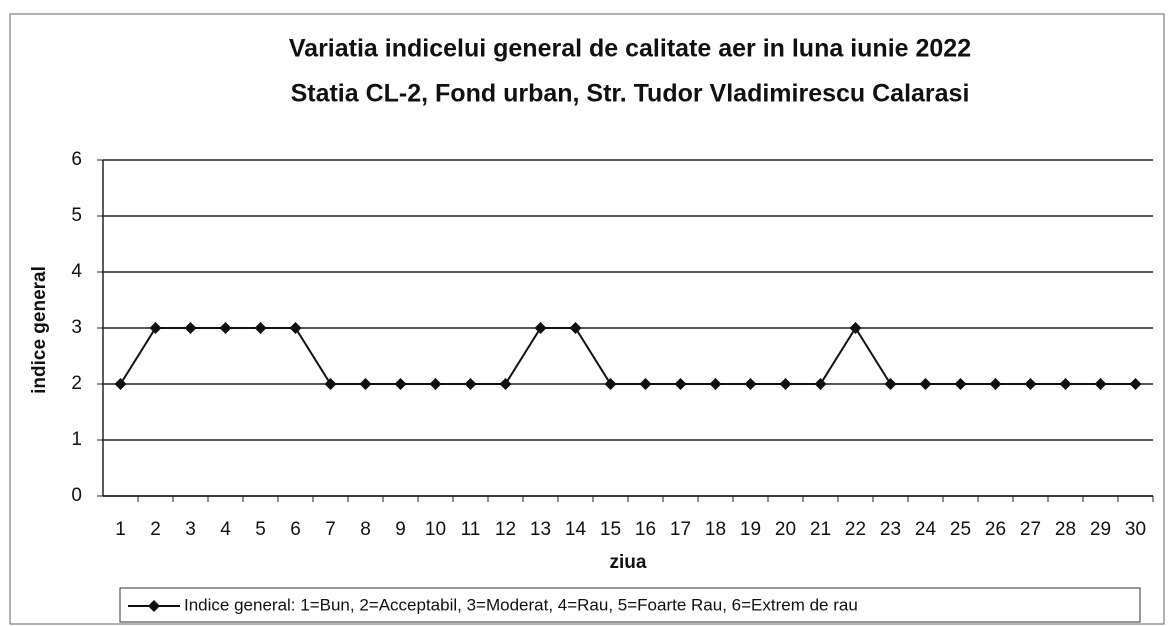  What do you see at coordinates (76, 327) in the screenshot?
I see `y-tick-label: 3` at bounding box center [76, 327].